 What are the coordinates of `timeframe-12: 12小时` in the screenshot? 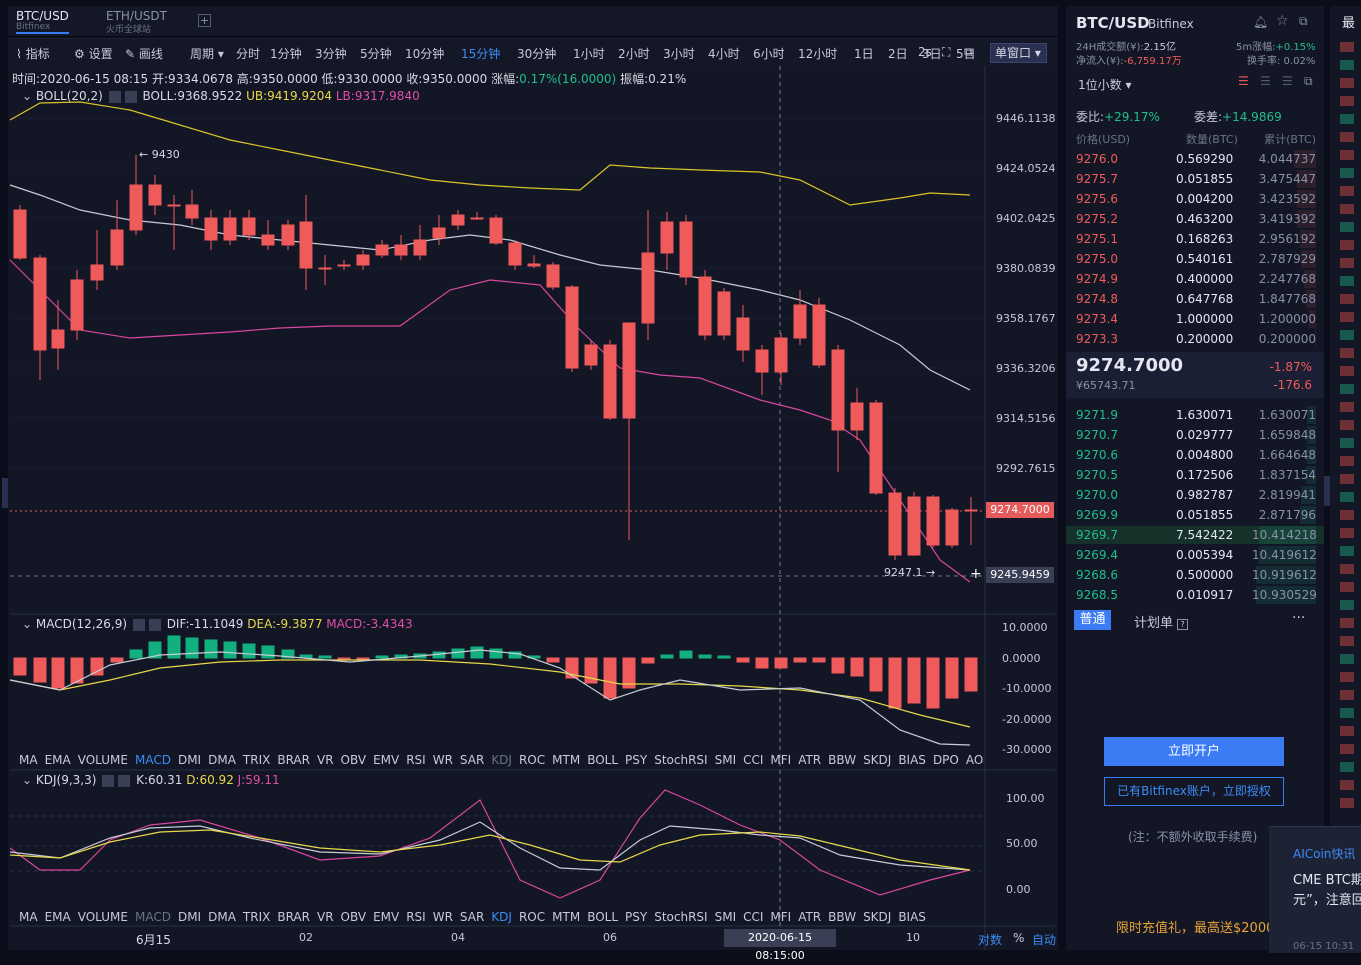 It's located at (818, 54).